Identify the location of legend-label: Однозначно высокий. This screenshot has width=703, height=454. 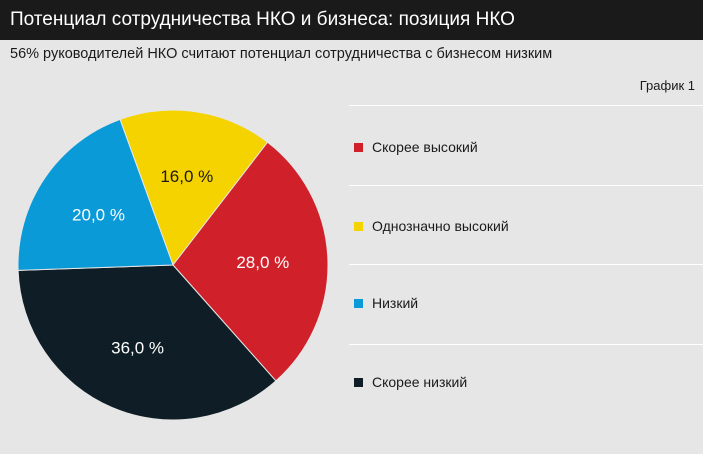
(440, 226).